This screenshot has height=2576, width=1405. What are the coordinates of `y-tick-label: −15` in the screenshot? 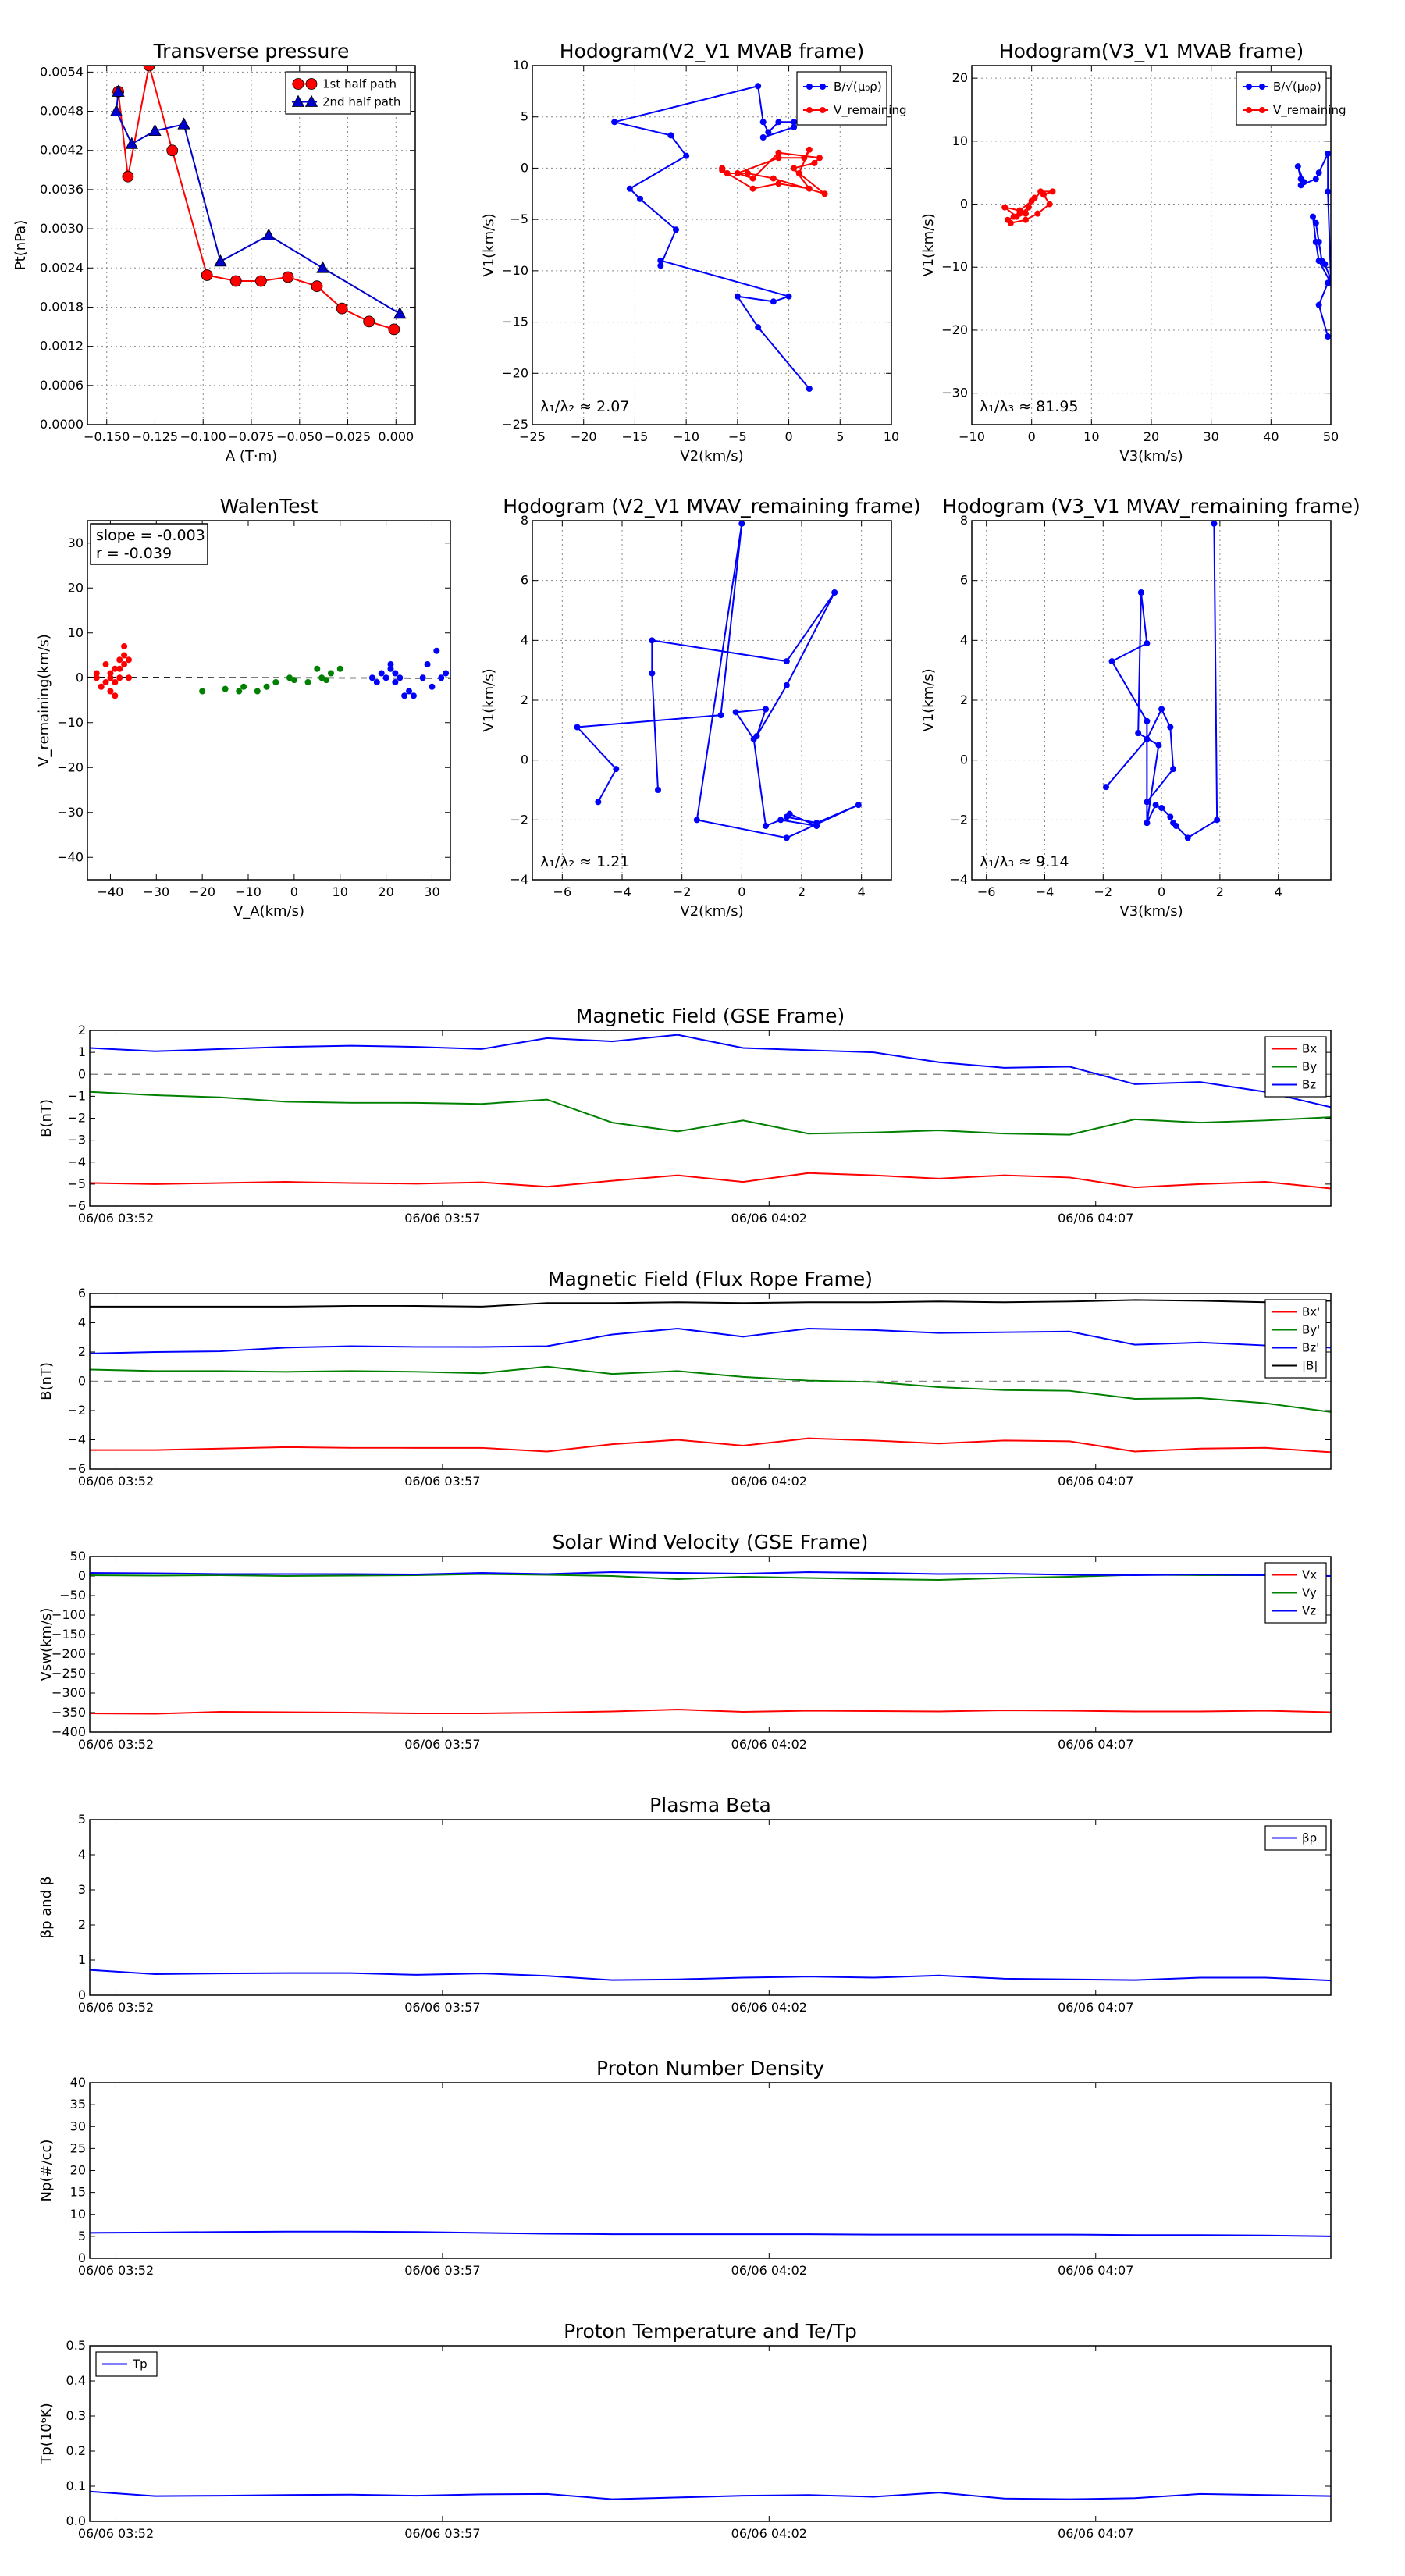 It's located at (515, 322).